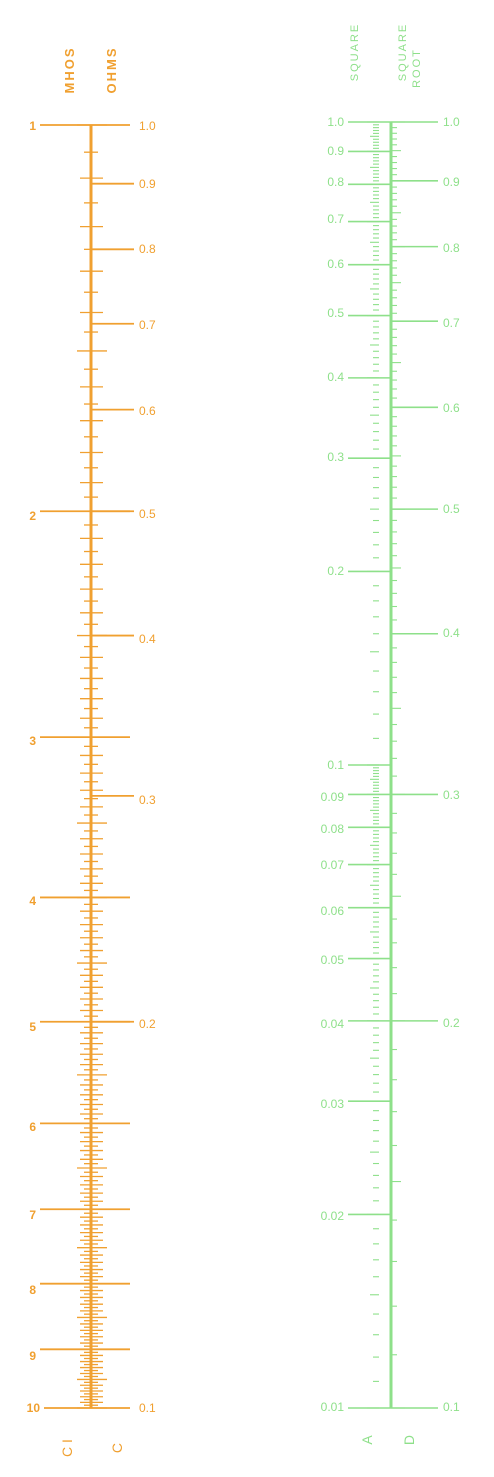 Image resolution: width=494 pixels, height=1477 pixels. What do you see at coordinates (333, 911) in the screenshot?
I see `a-label-0-06: 0.06` at bounding box center [333, 911].